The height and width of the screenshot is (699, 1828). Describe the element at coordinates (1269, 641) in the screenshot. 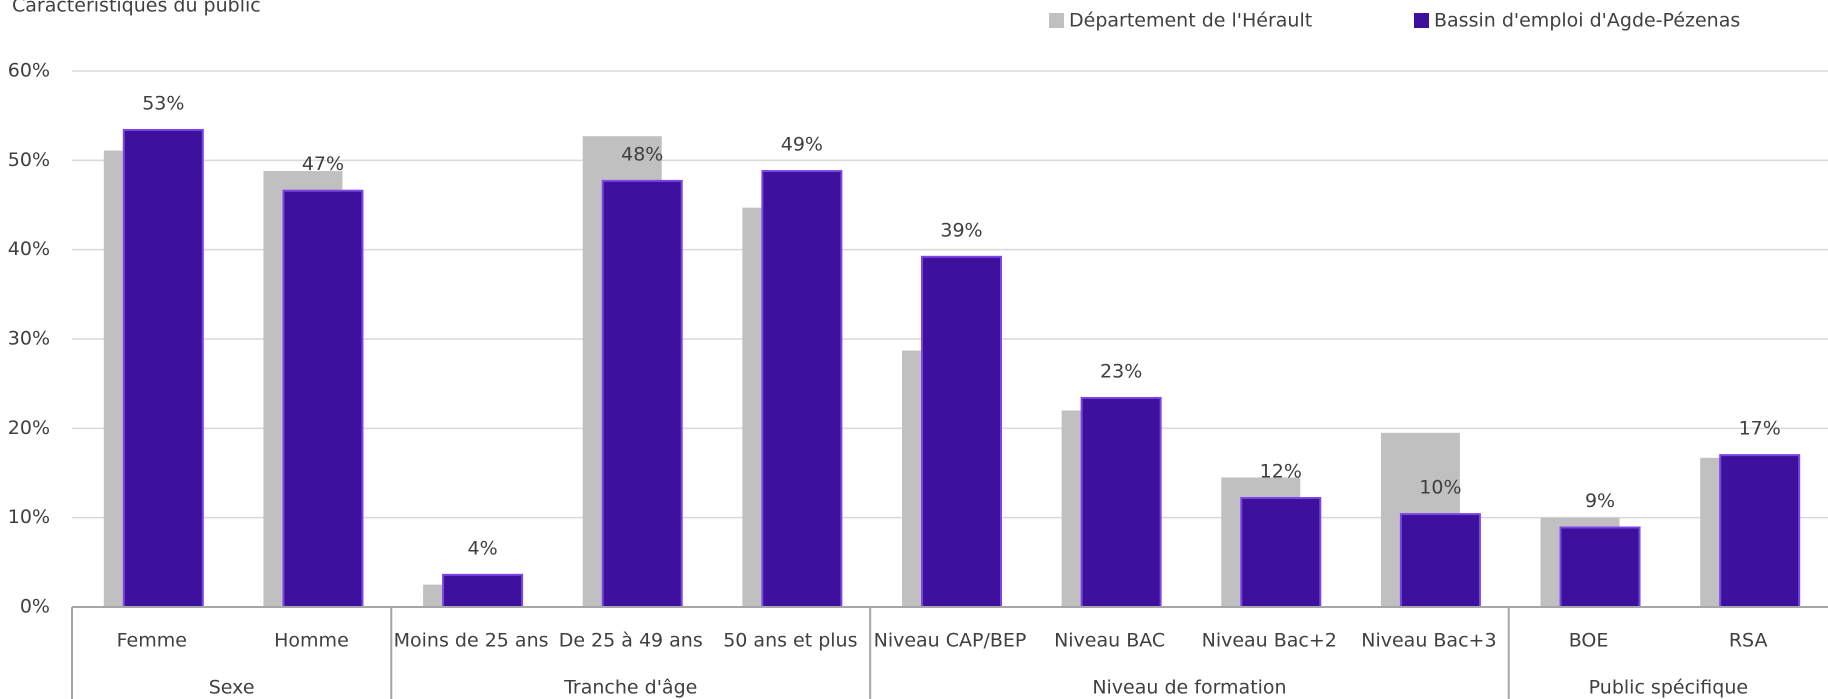

I see `x-tick-label: Niveau Bac+2` at that location.